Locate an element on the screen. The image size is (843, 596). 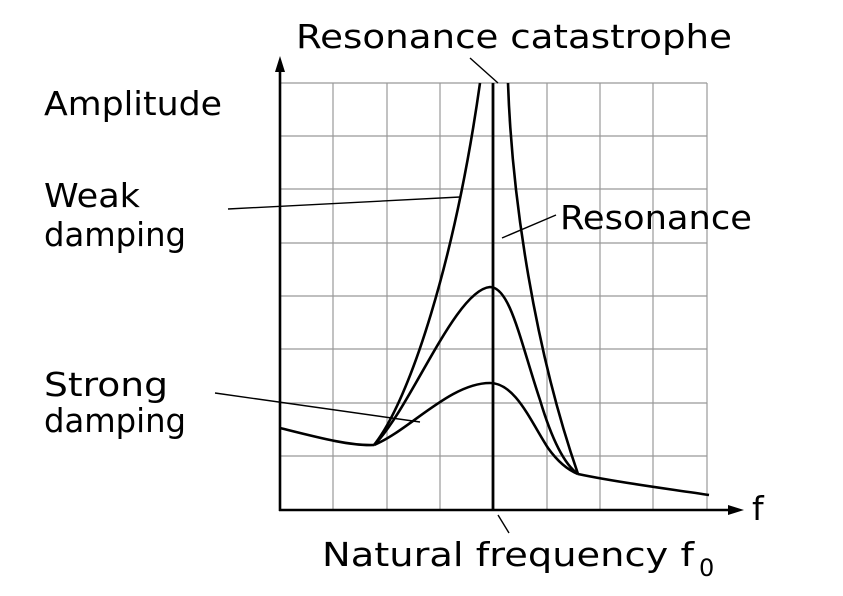
high-frequency-tail is located at coordinates (643, 484).